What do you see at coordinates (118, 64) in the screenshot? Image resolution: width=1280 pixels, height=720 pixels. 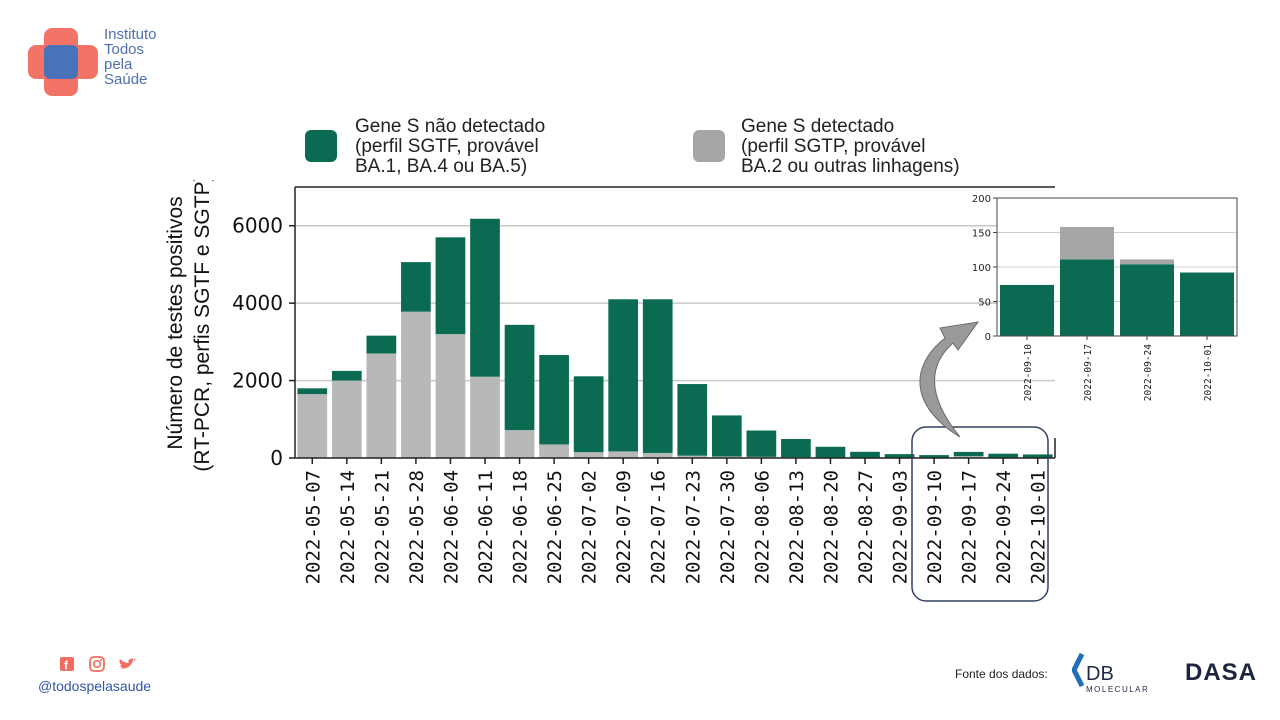 I see `org-name-line: pela` at bounding box center [118, 64].